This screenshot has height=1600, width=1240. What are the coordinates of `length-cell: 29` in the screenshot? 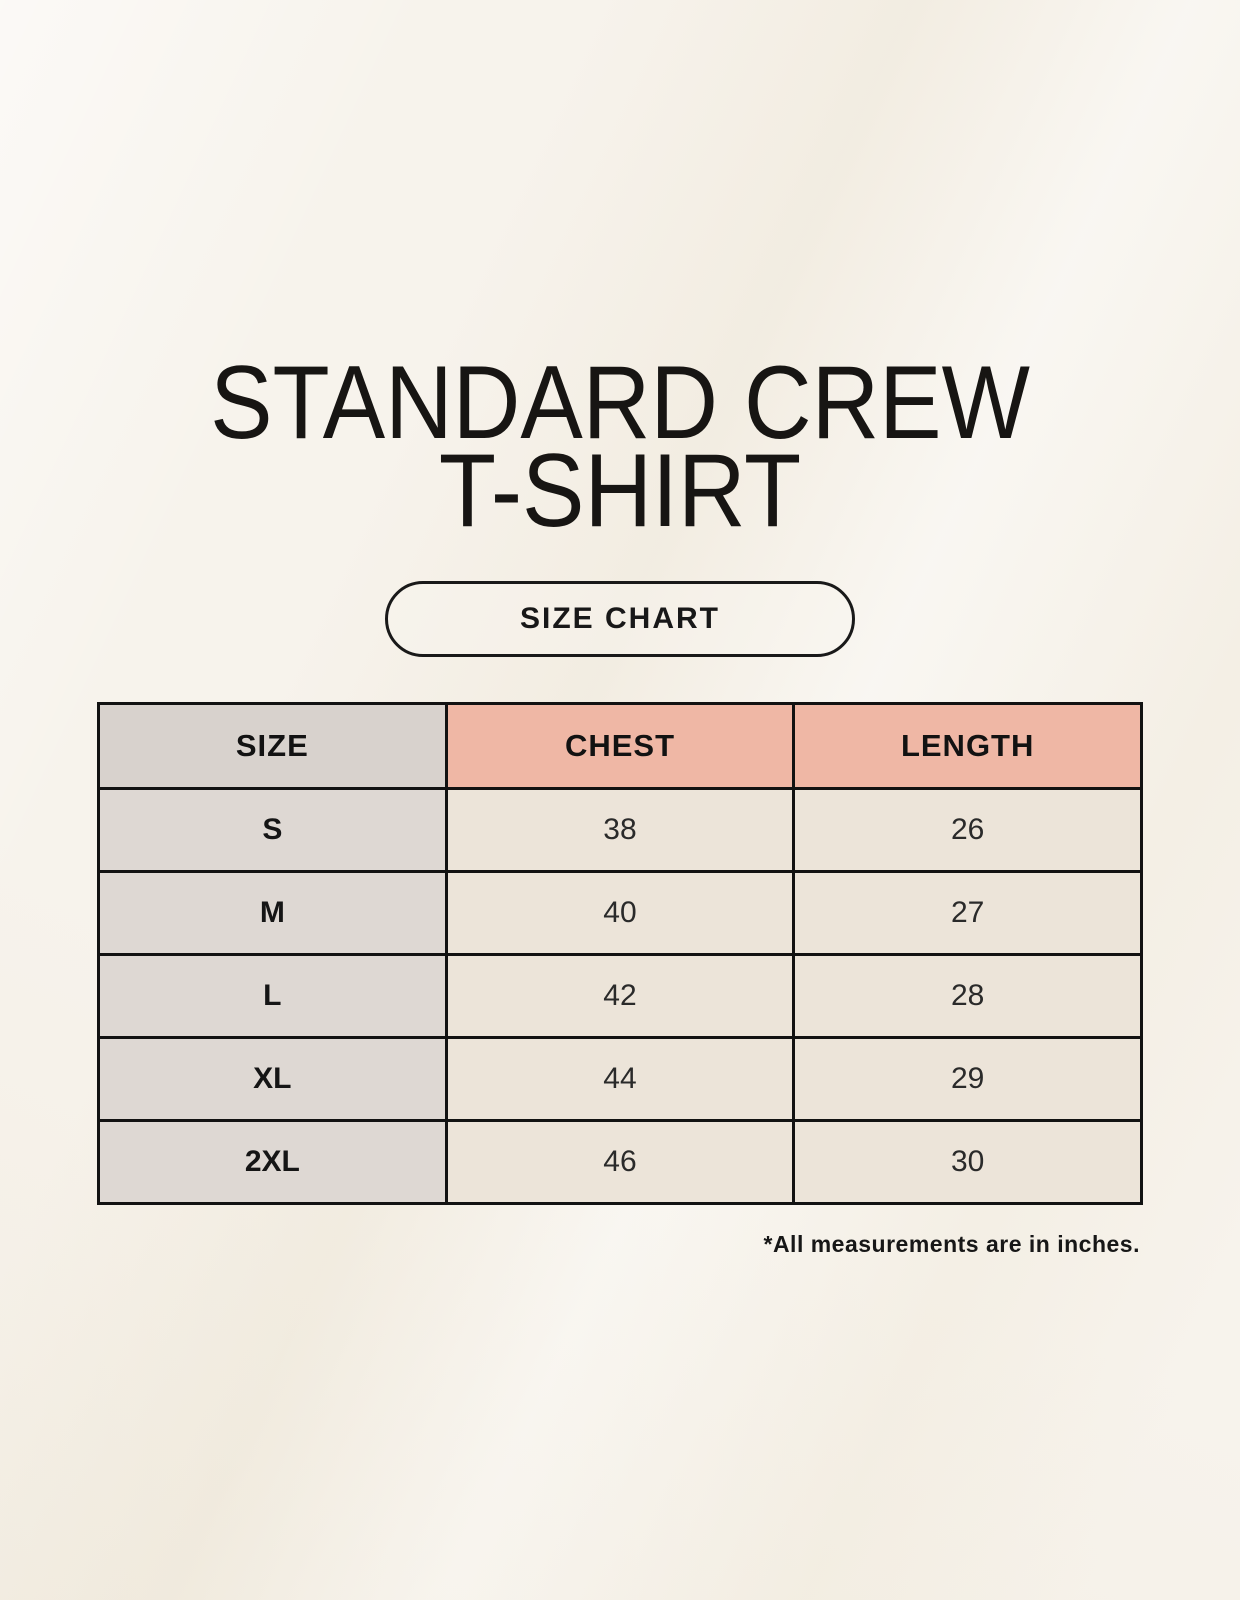 It's located at (967, 1079).